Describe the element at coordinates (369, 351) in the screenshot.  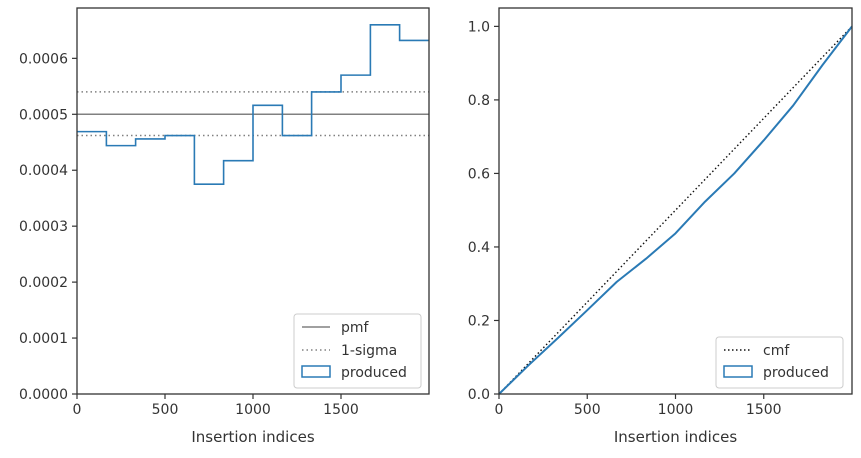
I see `legend-1-sigma-label: 1-sigma` at that location.